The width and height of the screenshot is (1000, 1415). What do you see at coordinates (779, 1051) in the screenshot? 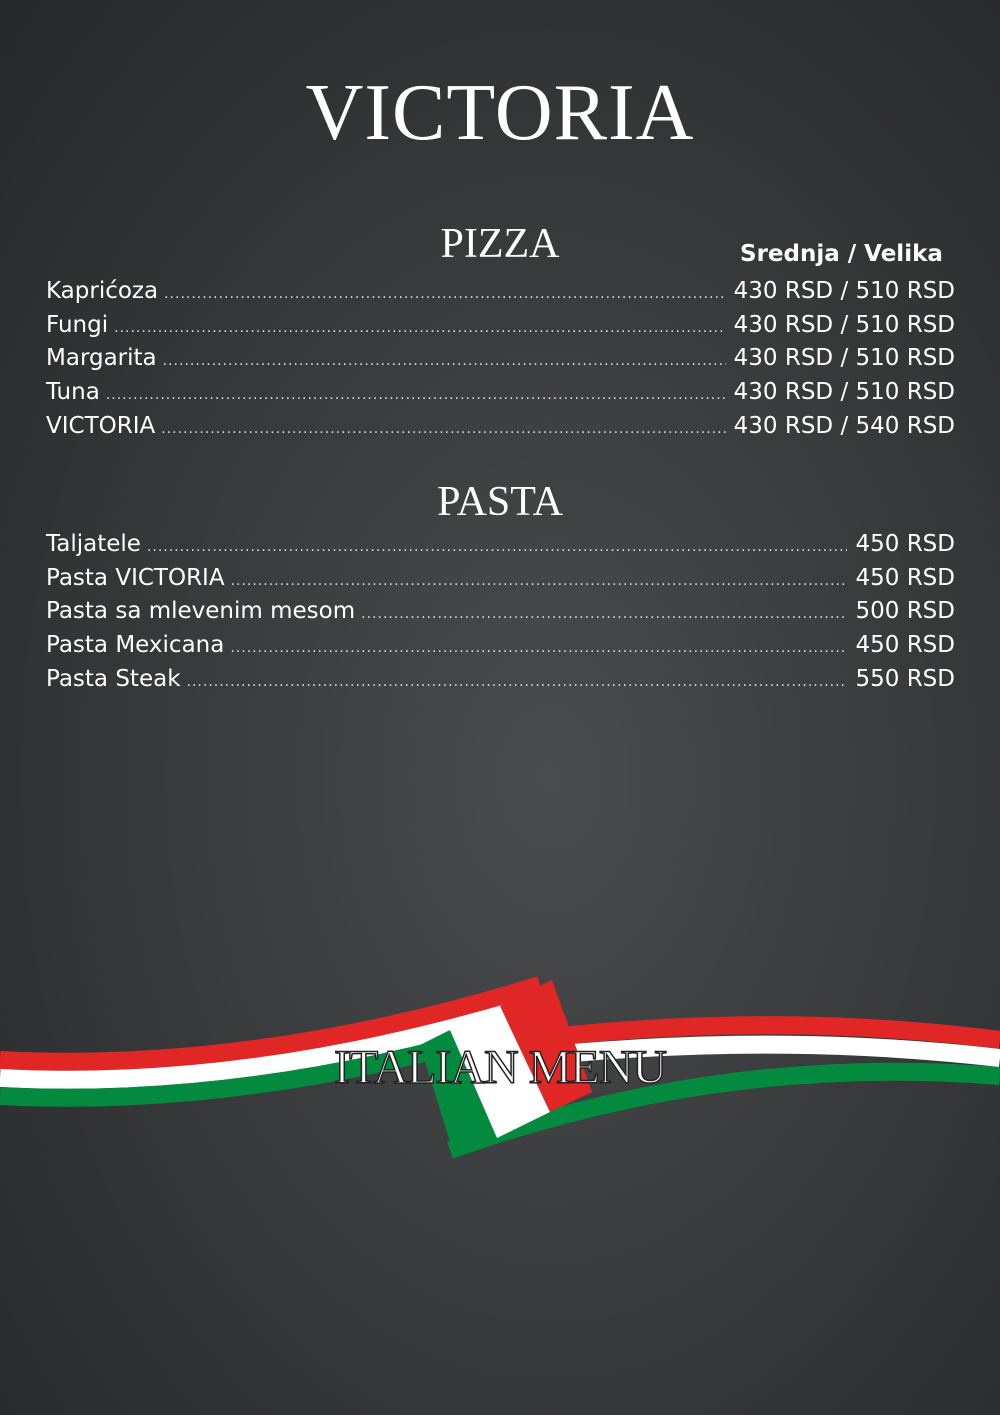
I see `ribbon-right-white` at bounding box center [779, 1051].